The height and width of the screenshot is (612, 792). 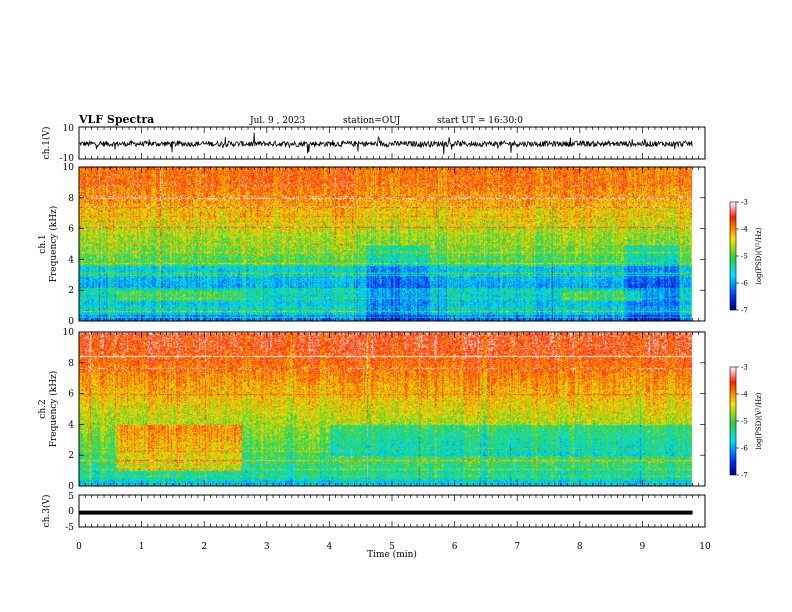 I want to click on time-axis-label: Time (min), so click(x=392, y=554).